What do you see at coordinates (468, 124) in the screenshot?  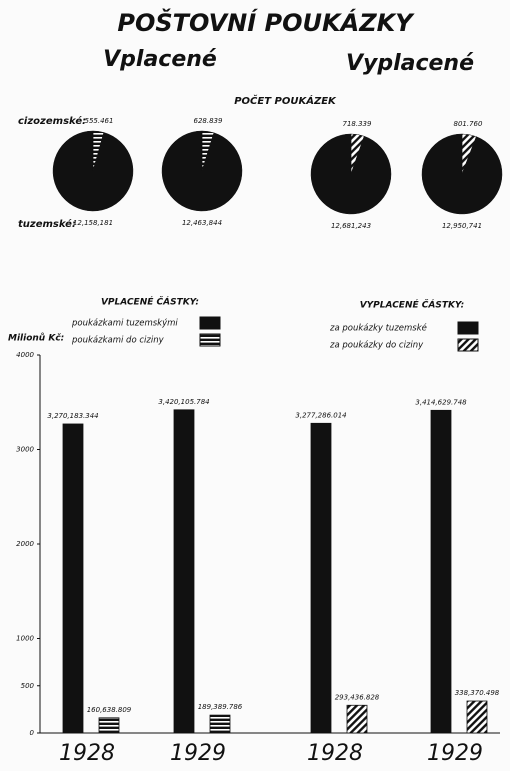 I see `pie-value-label: 801.760` at bounding box center [468, 124].